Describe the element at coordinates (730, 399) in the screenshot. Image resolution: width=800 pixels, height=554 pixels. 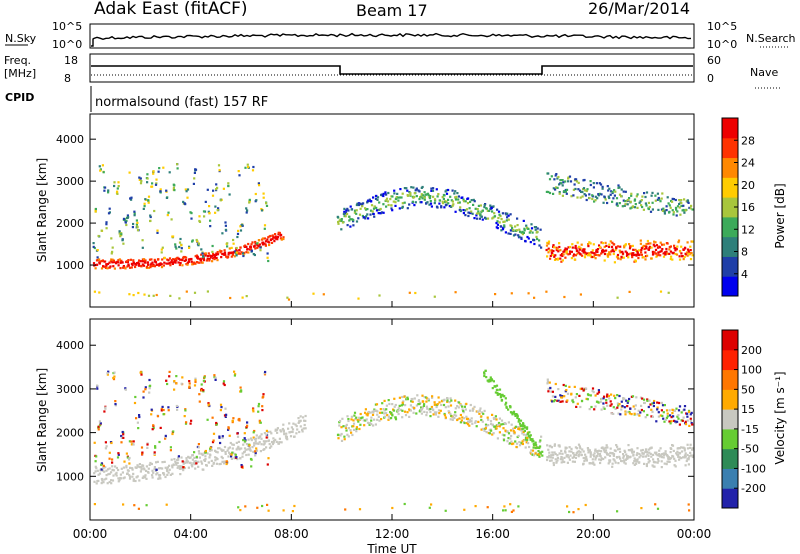
I see `colorbar-swatch` at that location.